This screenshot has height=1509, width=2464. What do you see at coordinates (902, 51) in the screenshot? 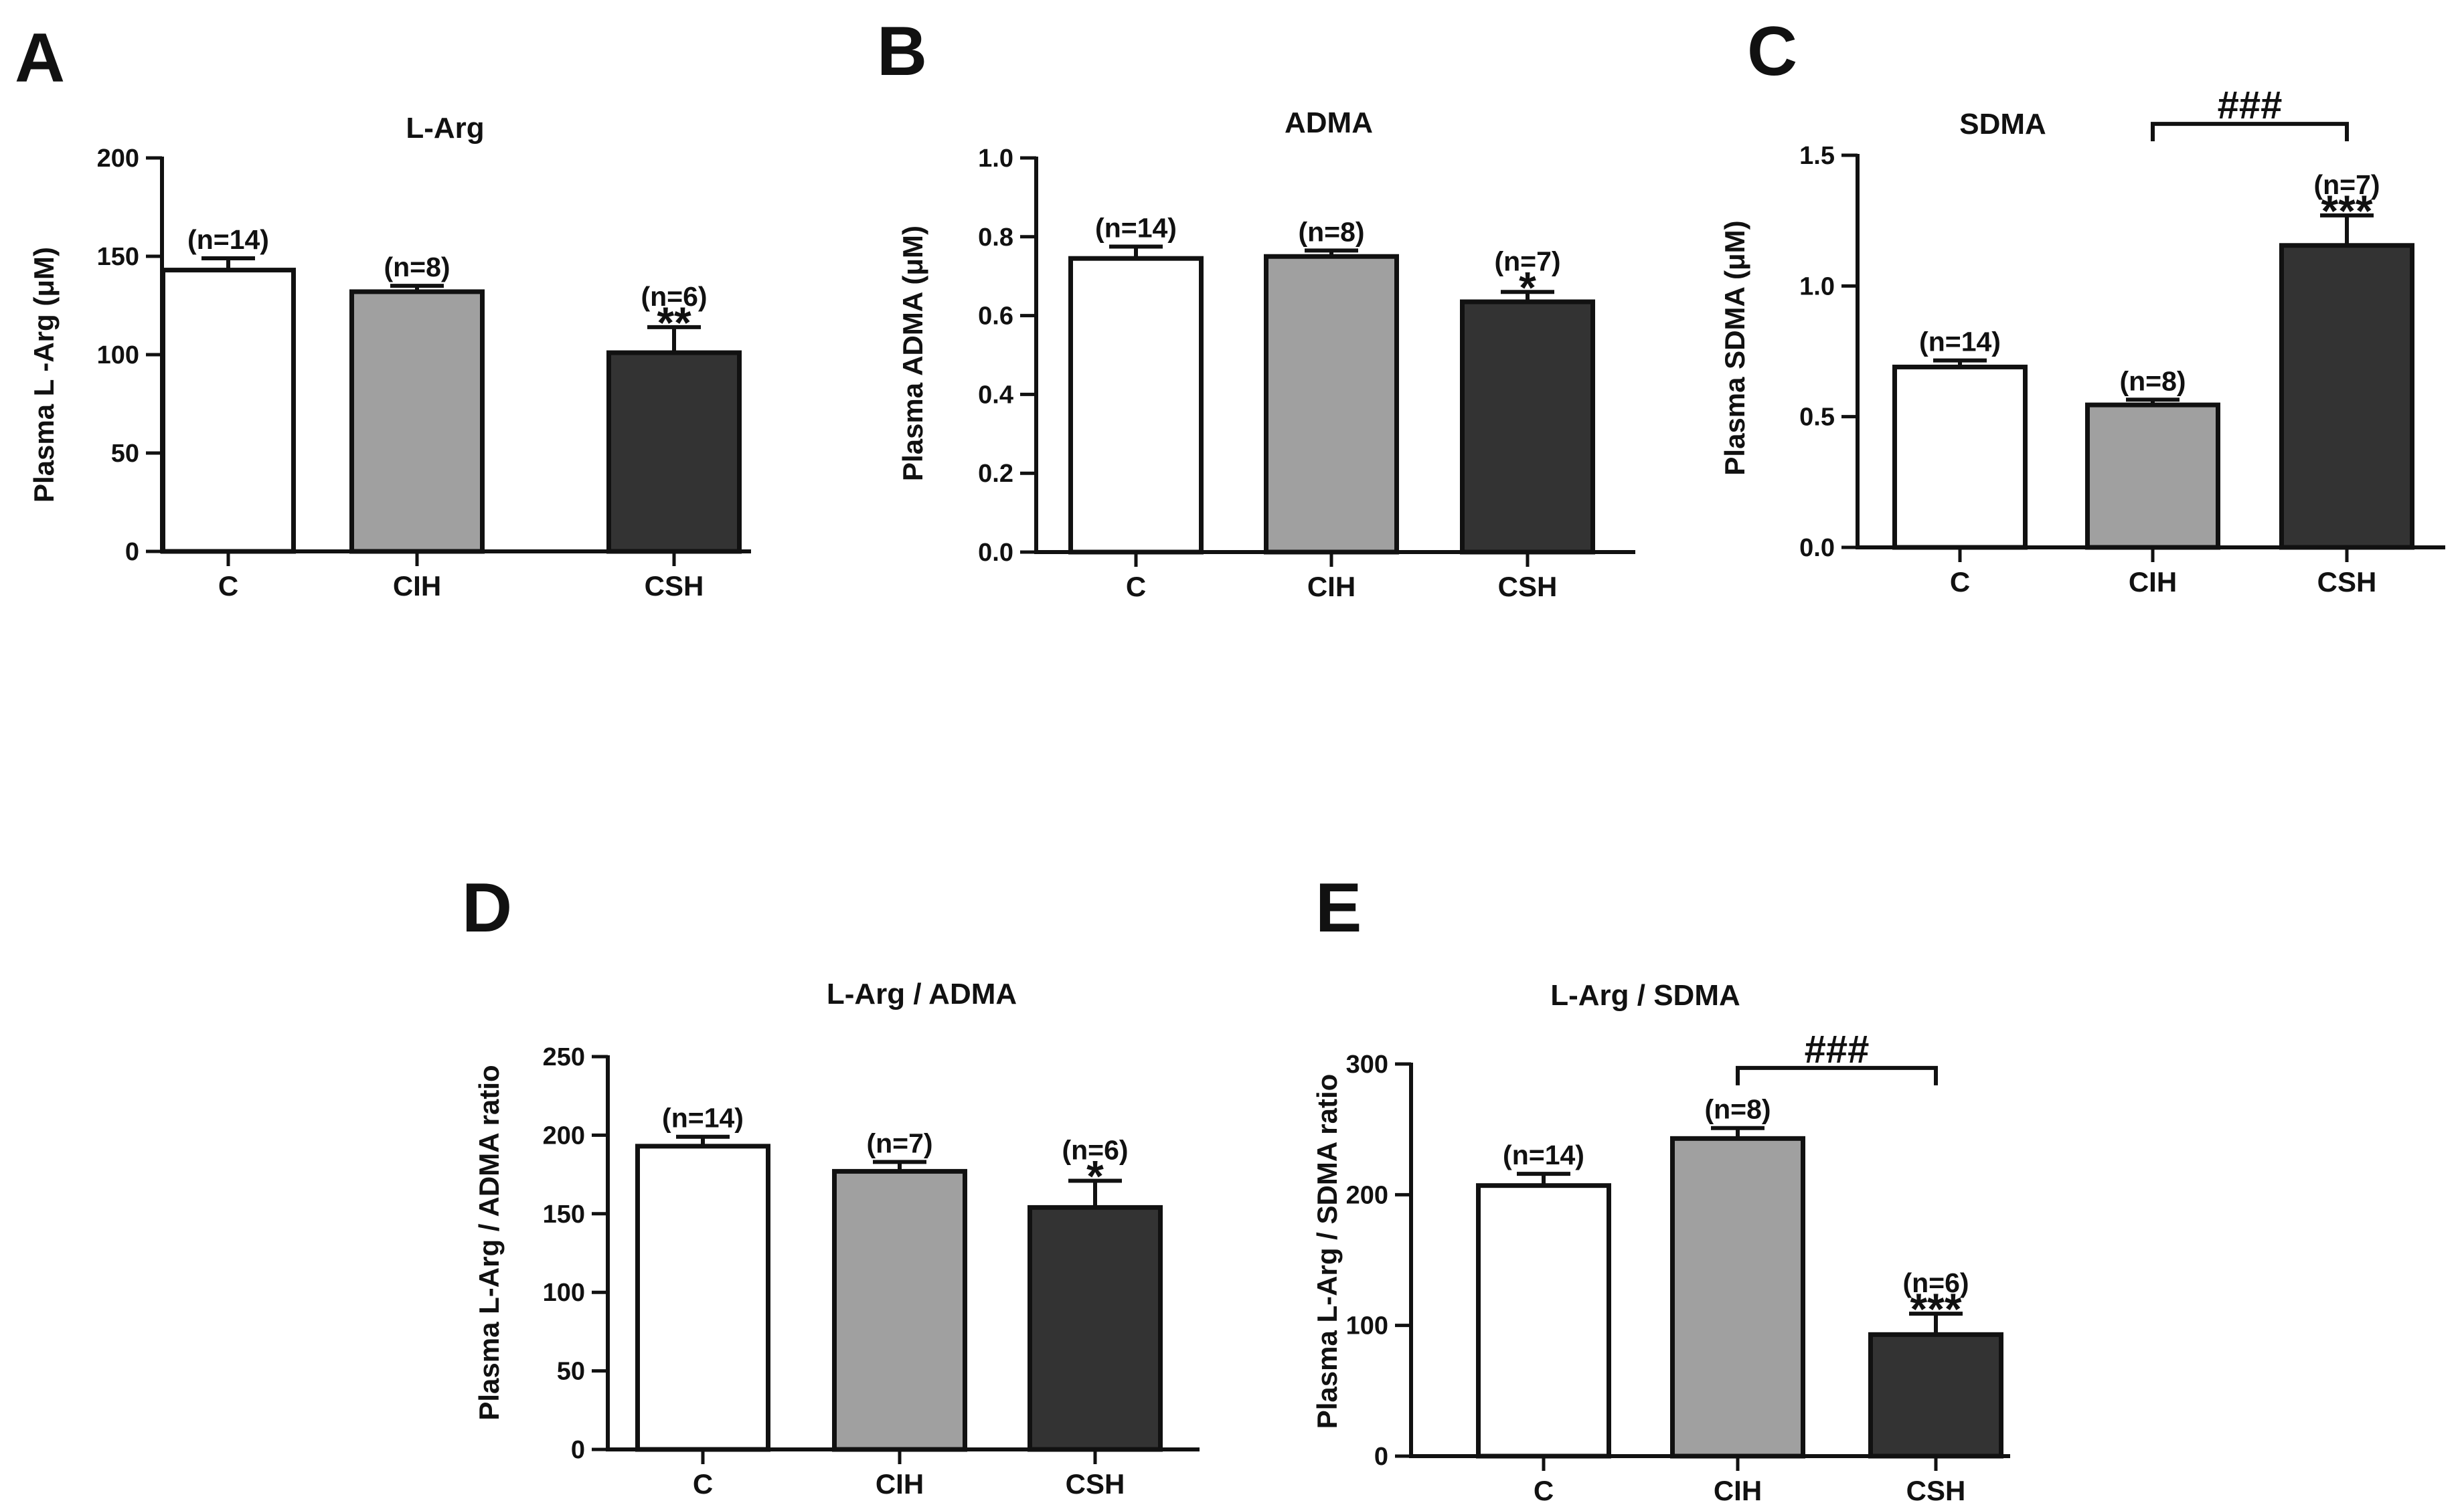
I see `panel-b-letter: B` at bounding box center [902, 51].